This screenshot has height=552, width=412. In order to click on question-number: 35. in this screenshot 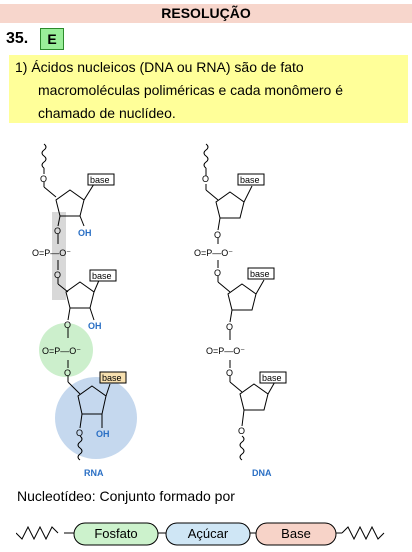, I will do `click(17, 38)`.